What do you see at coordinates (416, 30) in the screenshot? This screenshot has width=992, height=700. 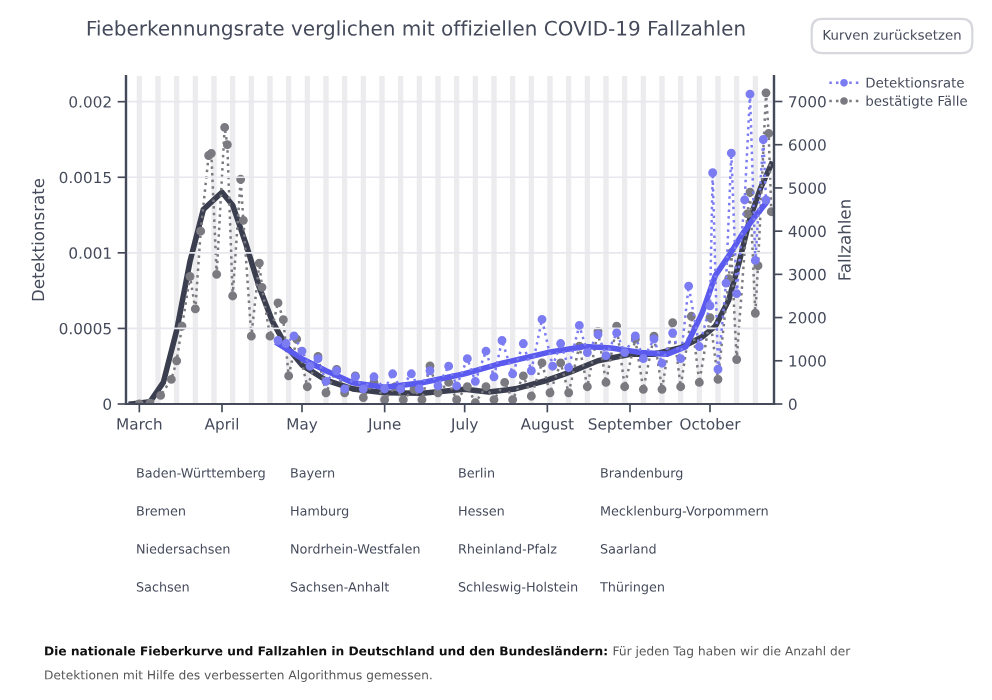 I see `chart-title: Fieberkennungsrate verglichen mit offiziellen COVID-19 Fallzahlen` at bounding box center [416, 30].